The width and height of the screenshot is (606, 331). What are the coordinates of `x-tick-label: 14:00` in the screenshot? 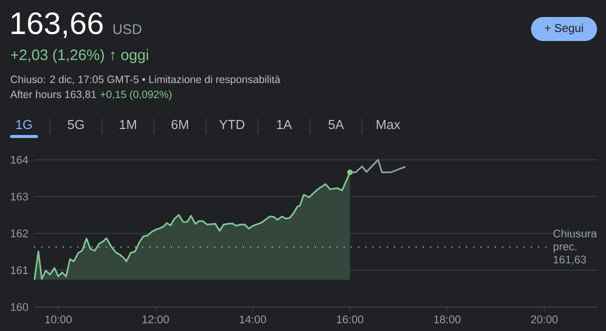 It's located at (253, 320).